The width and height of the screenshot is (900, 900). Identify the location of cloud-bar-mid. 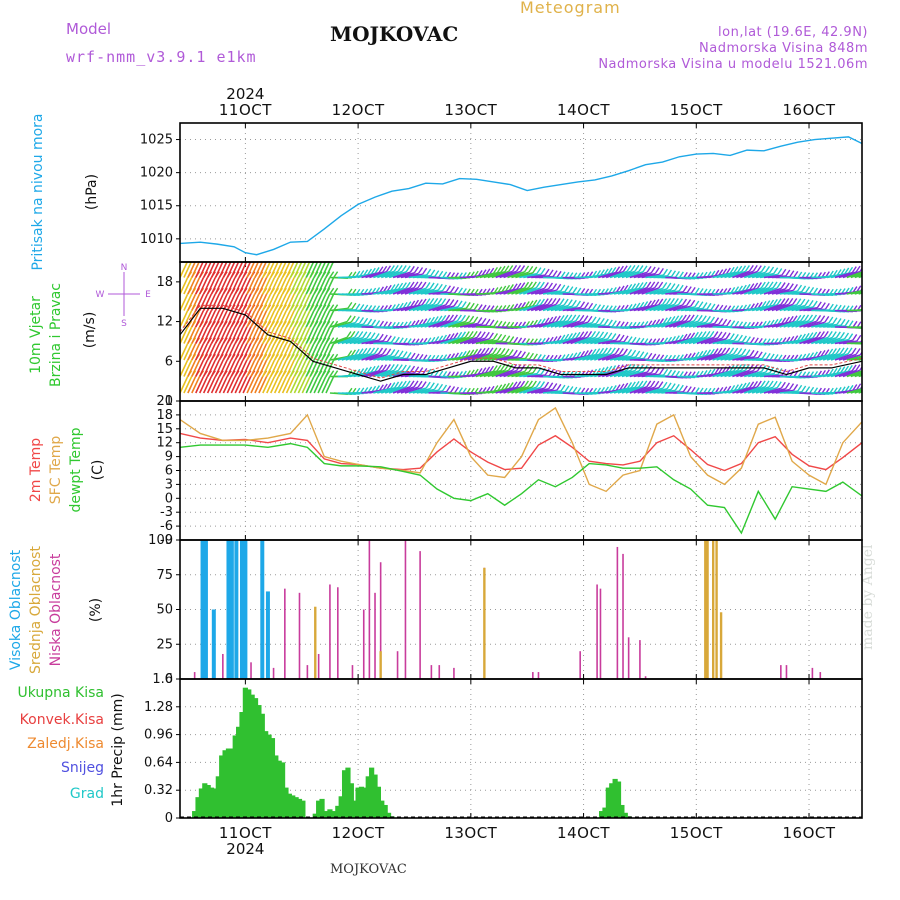
(705, 609).